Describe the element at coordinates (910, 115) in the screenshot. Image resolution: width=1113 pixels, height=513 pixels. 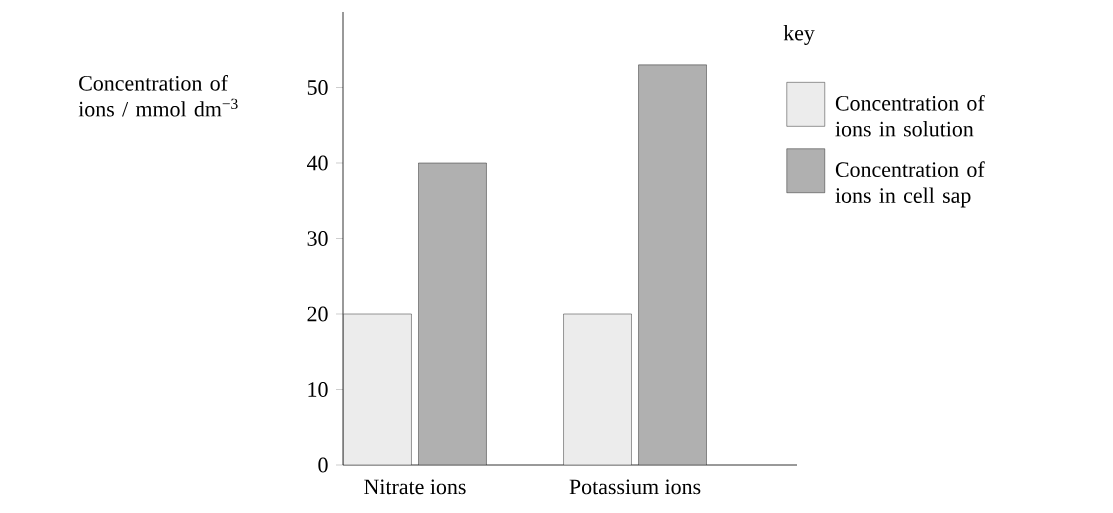
I see `legend-label: Concentration of ions in solution` at that location.